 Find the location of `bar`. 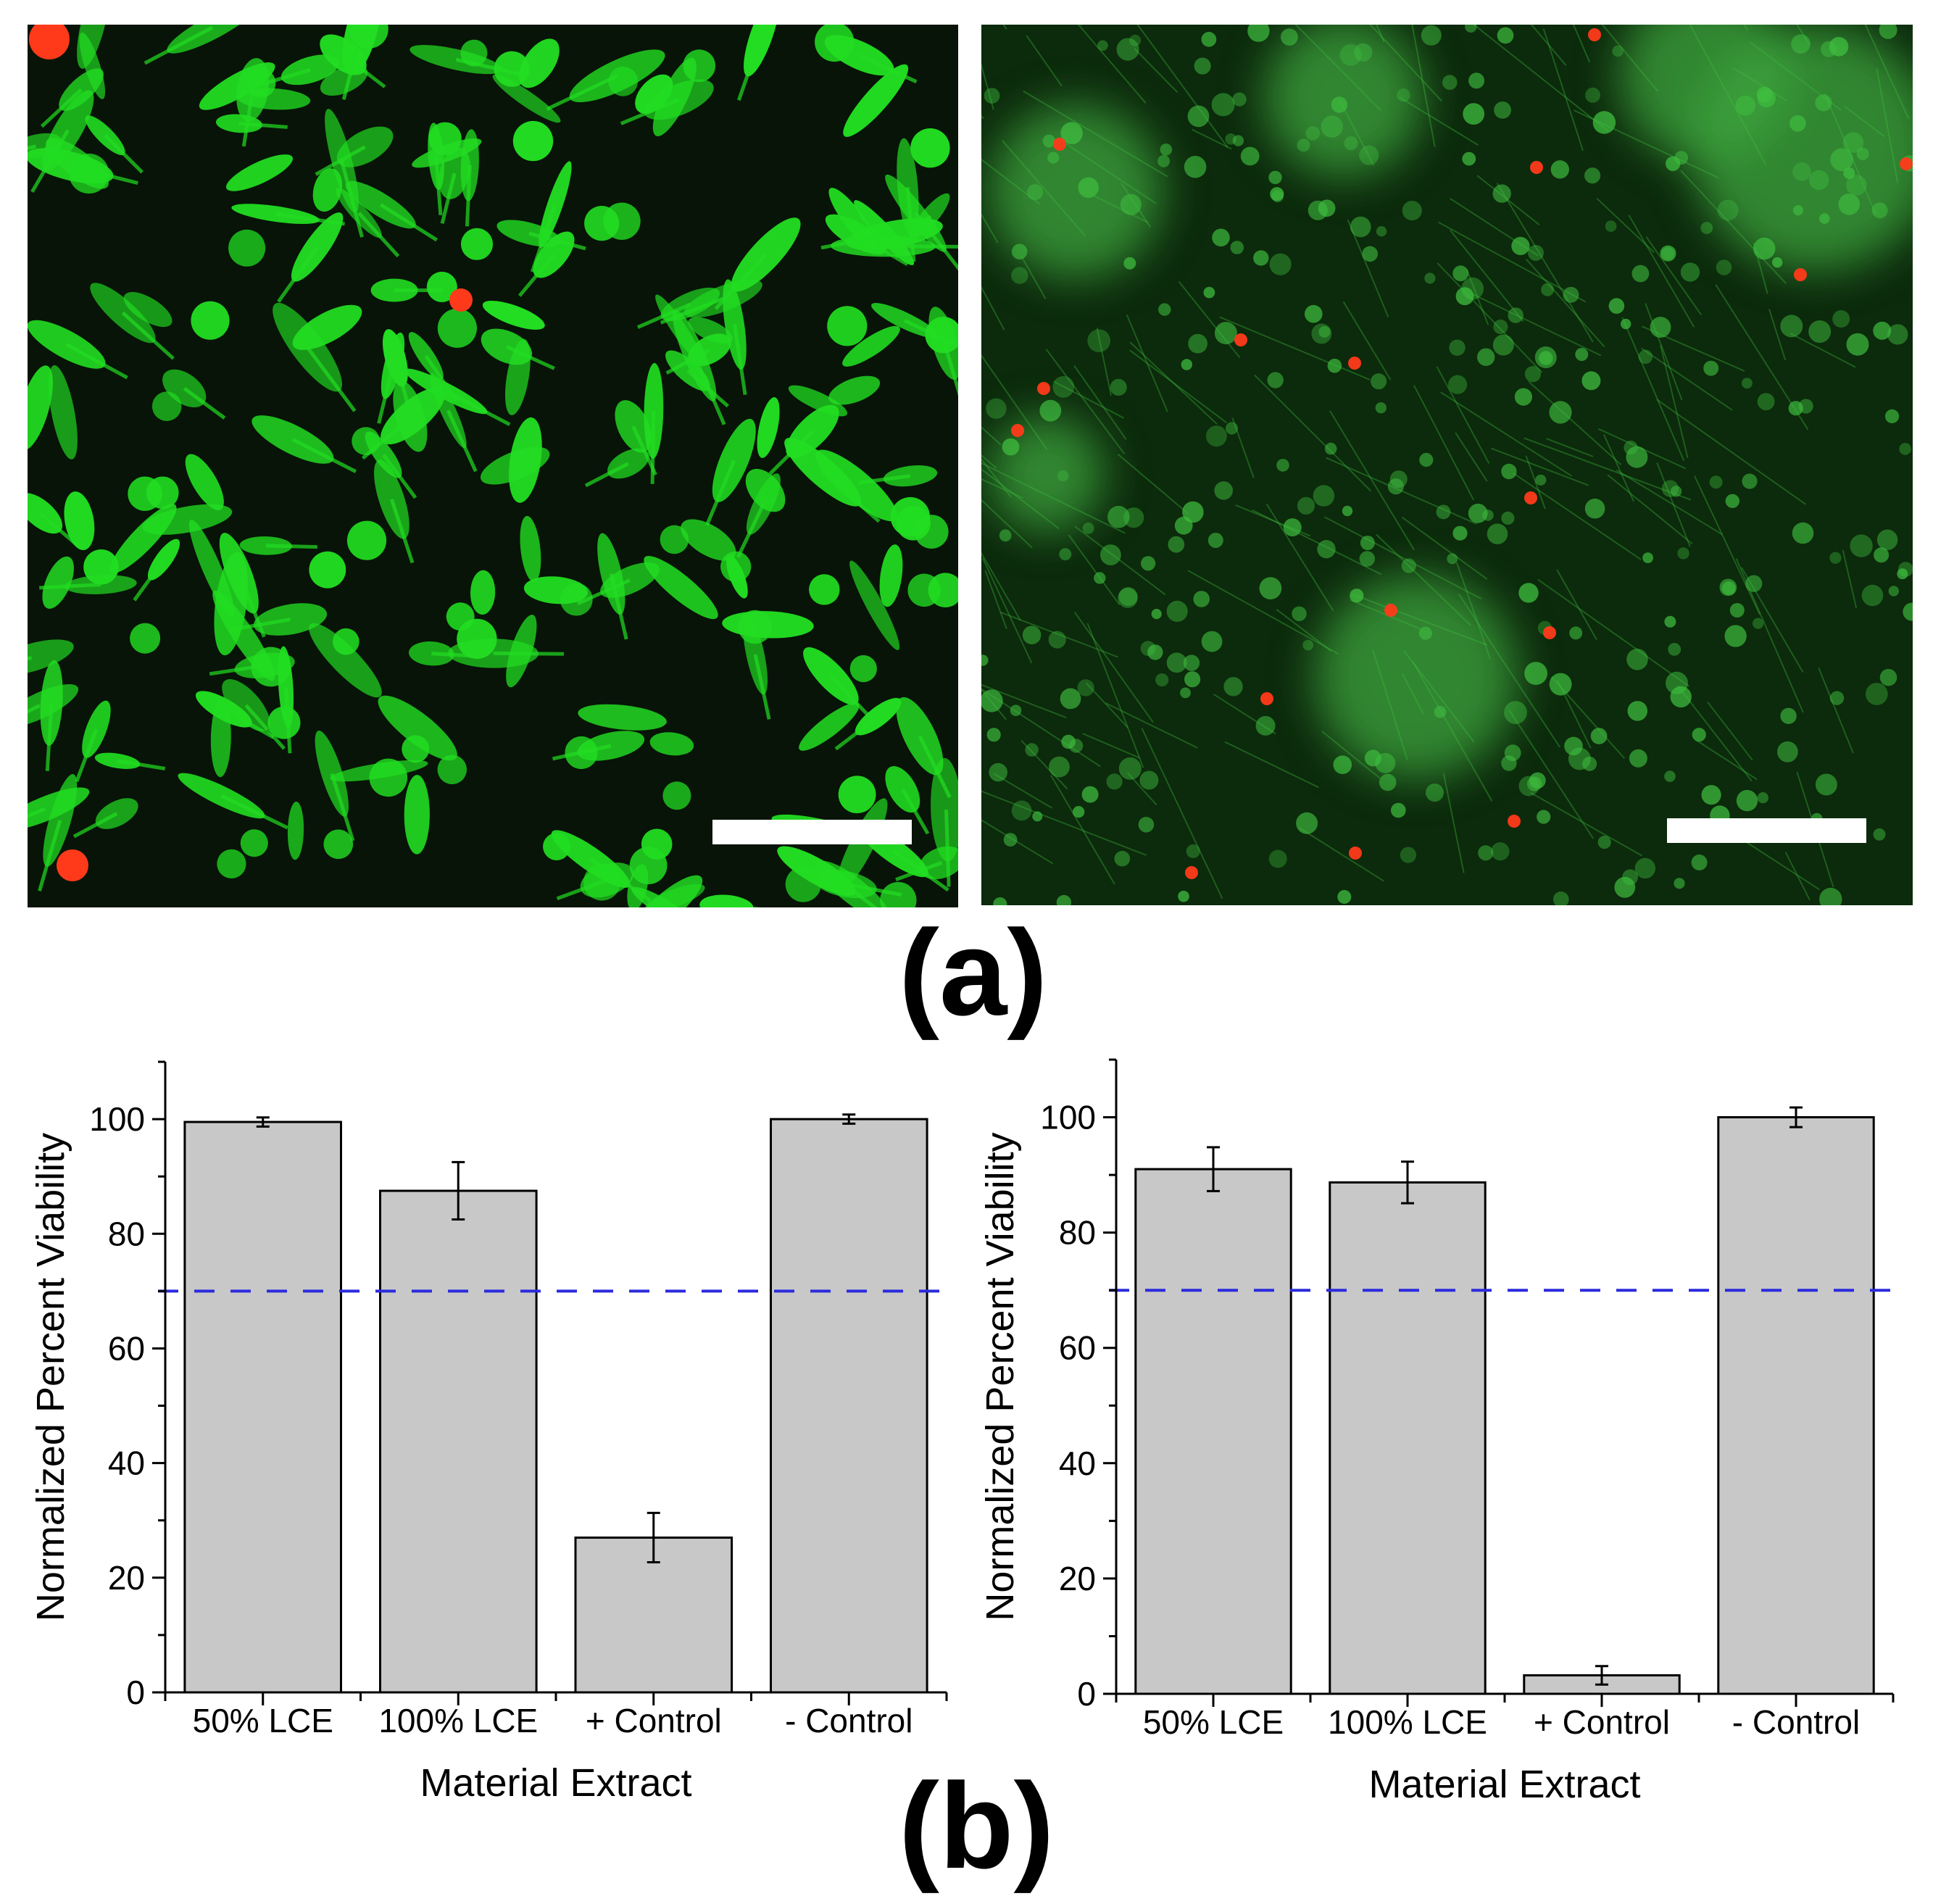

bar is located at coordinates (1796, 1405).